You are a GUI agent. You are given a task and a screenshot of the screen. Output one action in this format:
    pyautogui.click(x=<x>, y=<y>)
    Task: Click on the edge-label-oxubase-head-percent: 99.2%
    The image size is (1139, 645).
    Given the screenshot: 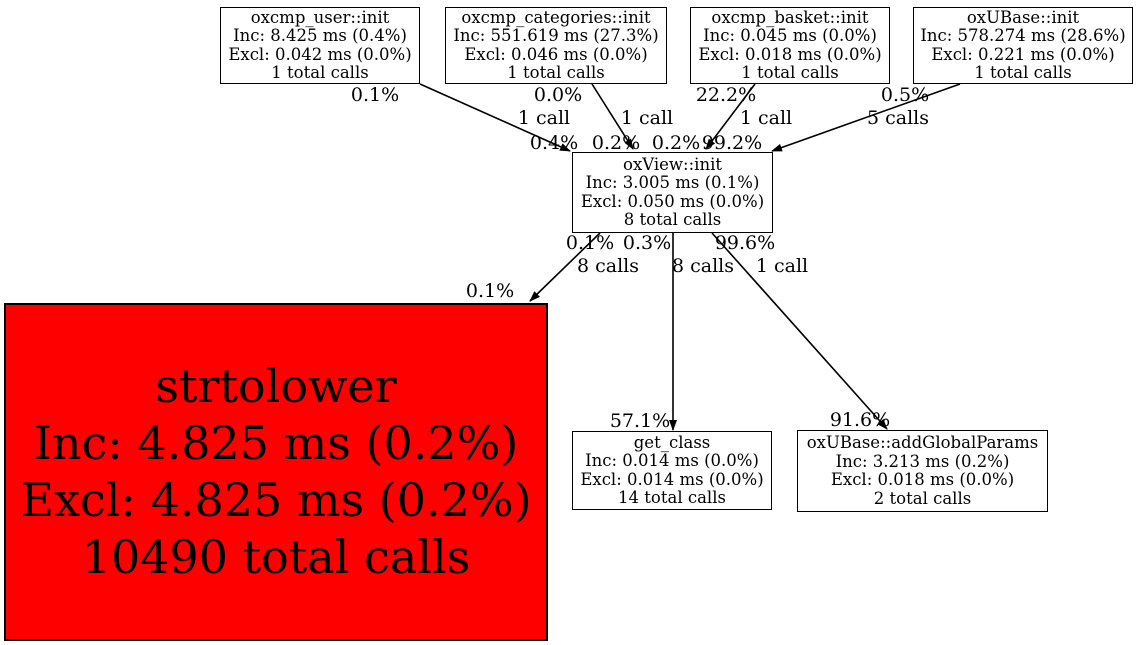 What is the action you would take?
    pyautogui.click(x=732, y=143)
    